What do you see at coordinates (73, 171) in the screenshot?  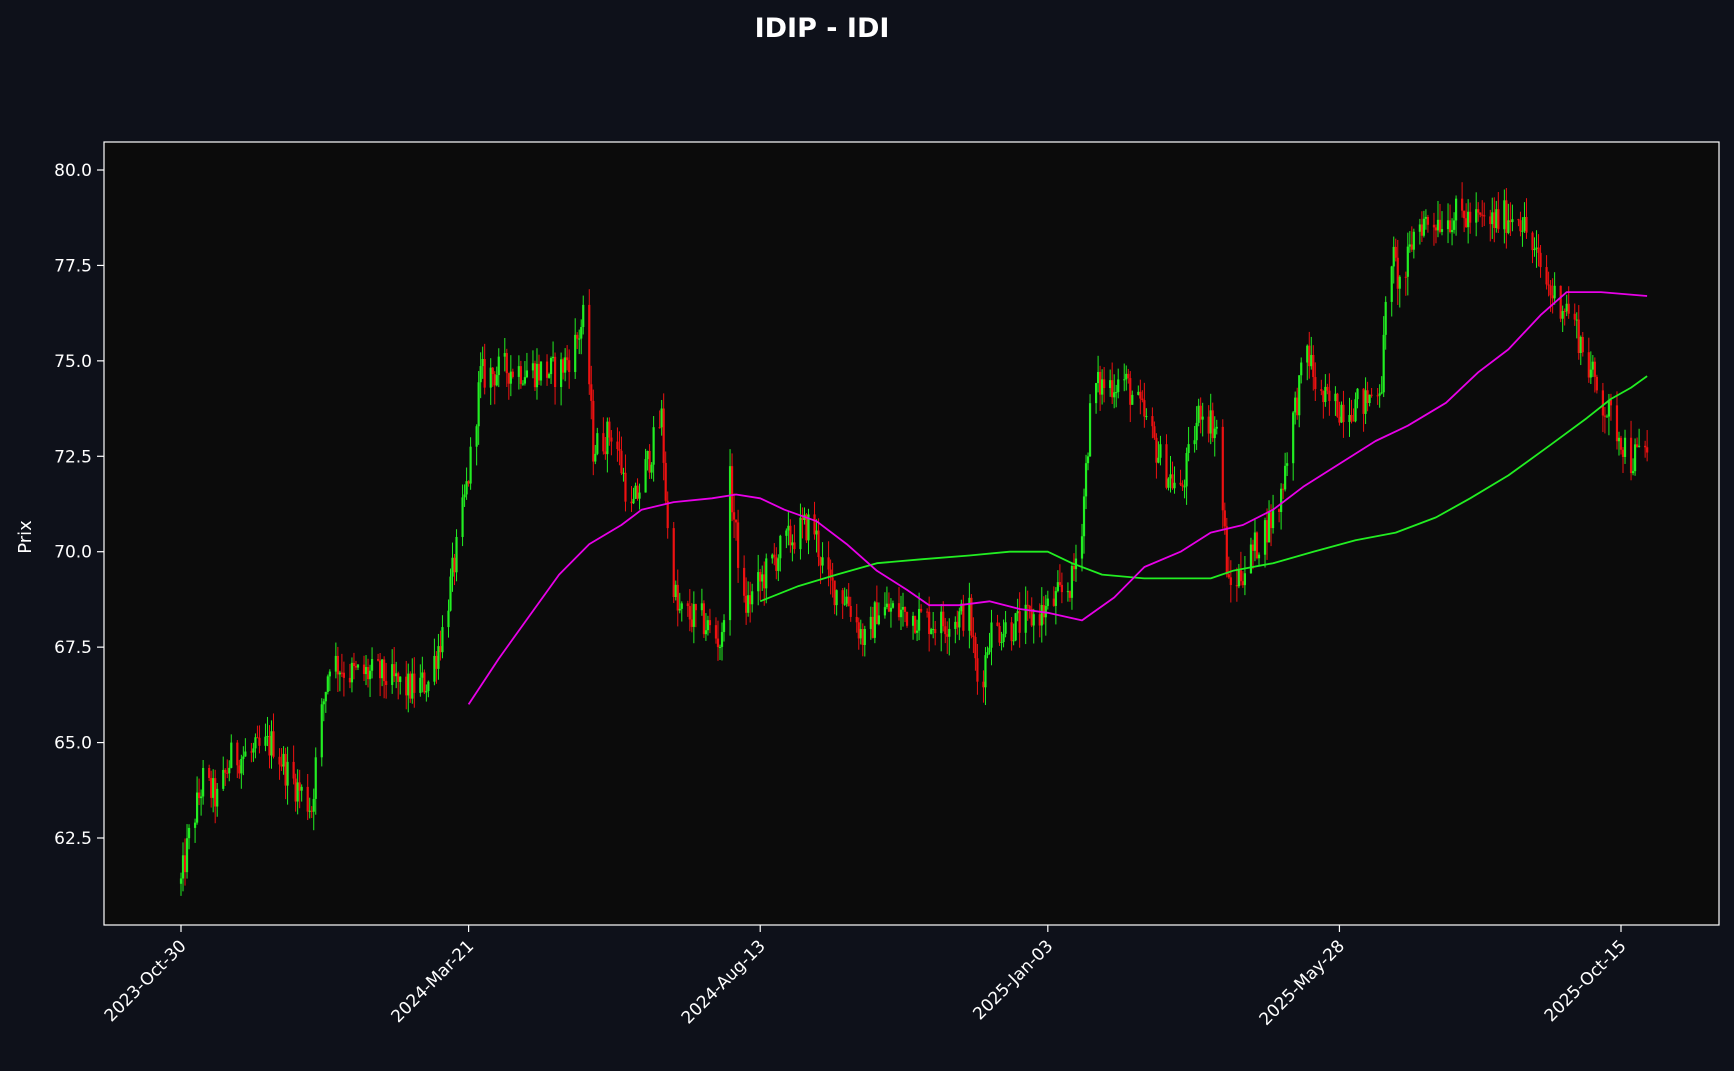 I see `y-tick-label: 80.0` at bounding box center [73, 171].